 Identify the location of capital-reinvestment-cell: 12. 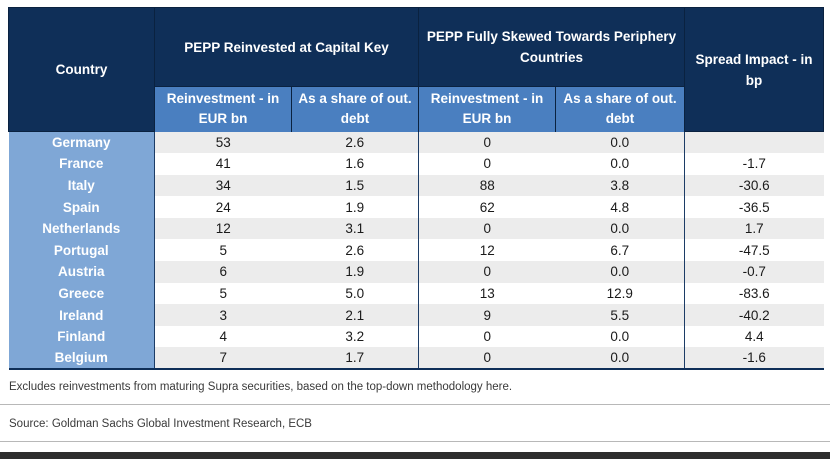
(223, 228).